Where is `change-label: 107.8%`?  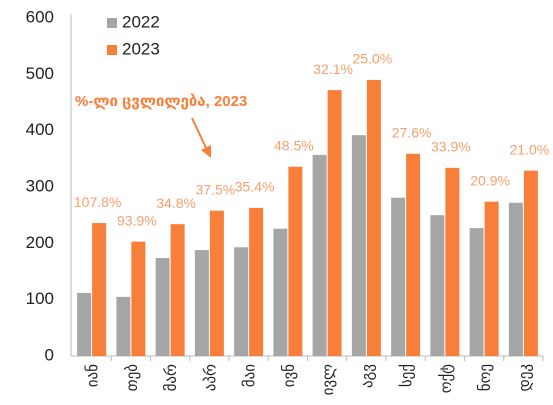
change-label: 107.8% is located at coordinates (97, 202).